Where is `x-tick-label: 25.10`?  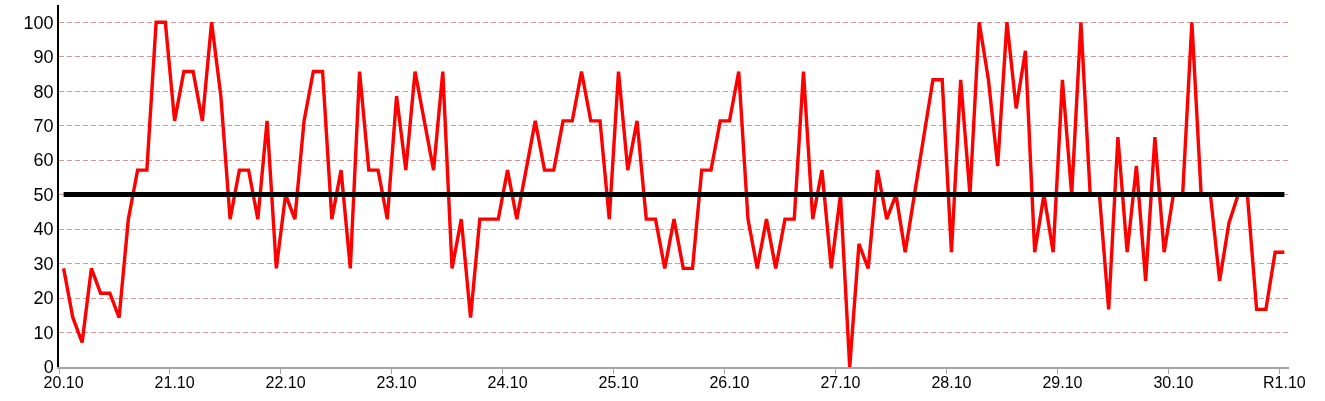 x-tick-label: 25.10 is located at coordinates (618, 382).